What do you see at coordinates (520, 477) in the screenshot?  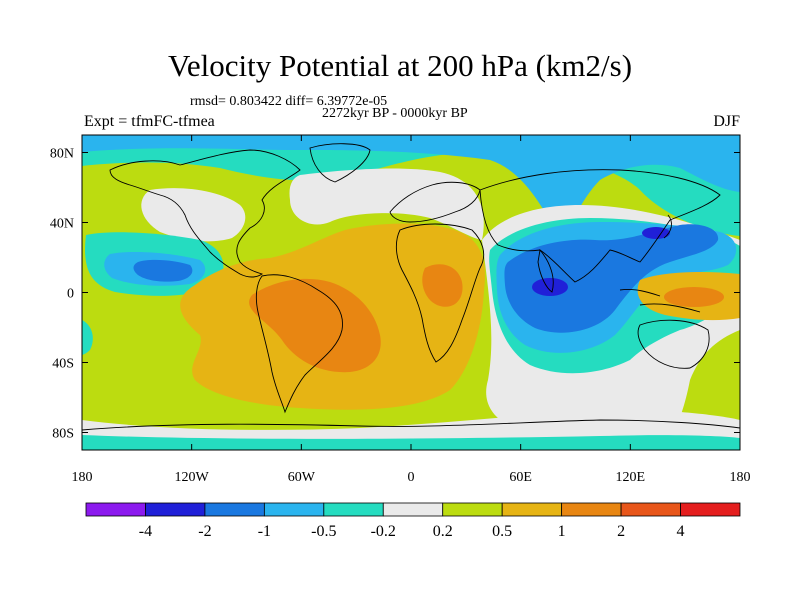 I see `lon-tick-label: 60E` at bounding box center [520, 477].